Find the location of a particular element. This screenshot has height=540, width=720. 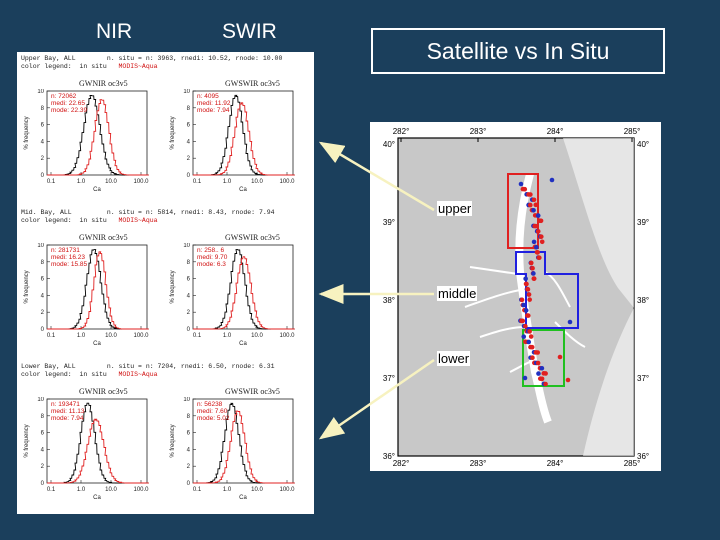

map-bottom-tick: 284° is located at coordinates (555, 463).